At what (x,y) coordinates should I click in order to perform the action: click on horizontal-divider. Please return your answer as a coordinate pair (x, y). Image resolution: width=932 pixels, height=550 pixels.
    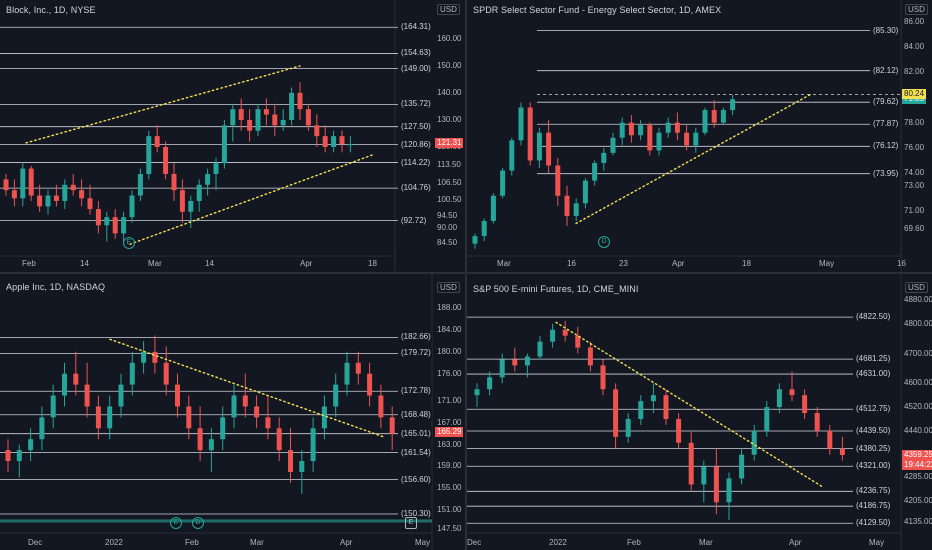
    Looking at the image, I should click on (466, 273).